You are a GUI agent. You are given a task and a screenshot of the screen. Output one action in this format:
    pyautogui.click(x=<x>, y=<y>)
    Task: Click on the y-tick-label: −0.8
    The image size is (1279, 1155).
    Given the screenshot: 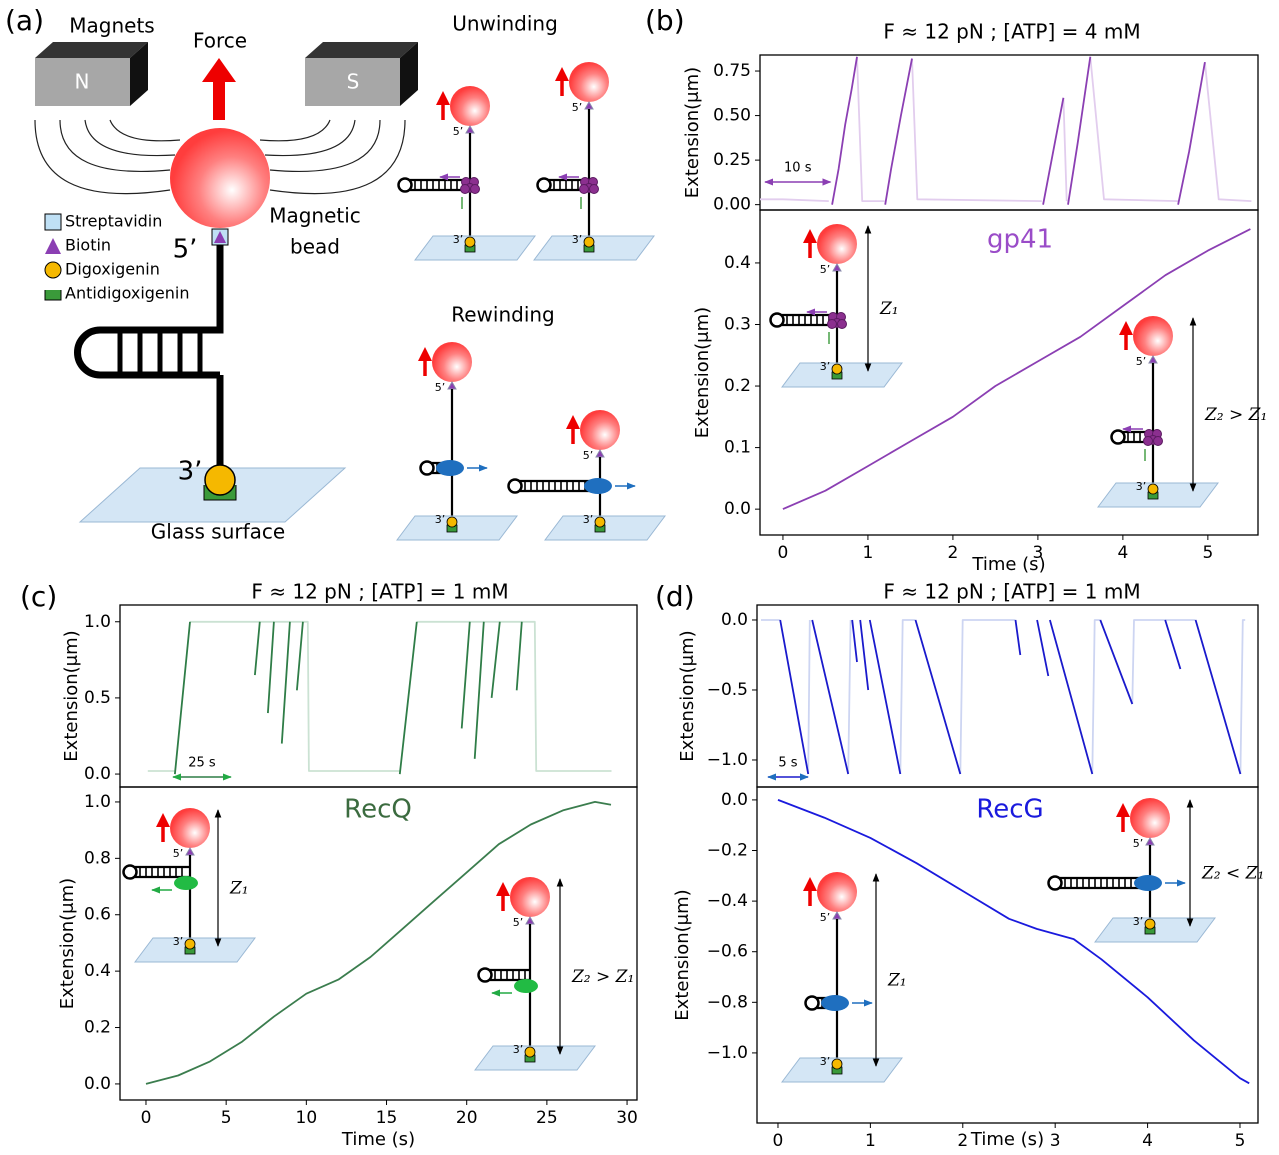 What is the action you would take?
    pyautogui.click(x=727, y=1002)
    